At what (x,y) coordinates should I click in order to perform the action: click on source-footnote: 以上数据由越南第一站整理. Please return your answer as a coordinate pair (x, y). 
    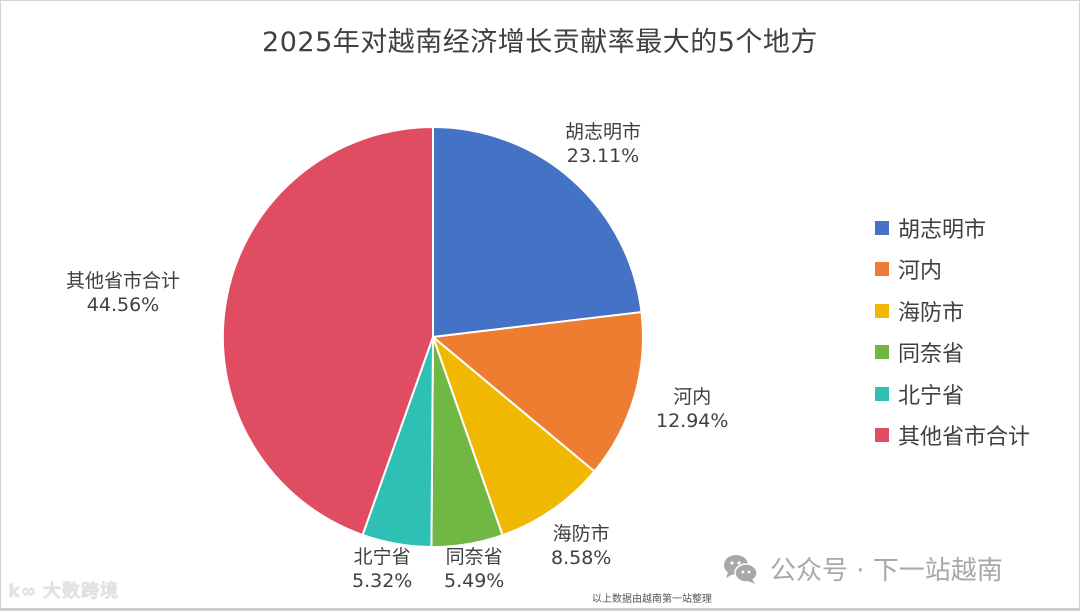
    Looking at the image, I should click on (652, 599).